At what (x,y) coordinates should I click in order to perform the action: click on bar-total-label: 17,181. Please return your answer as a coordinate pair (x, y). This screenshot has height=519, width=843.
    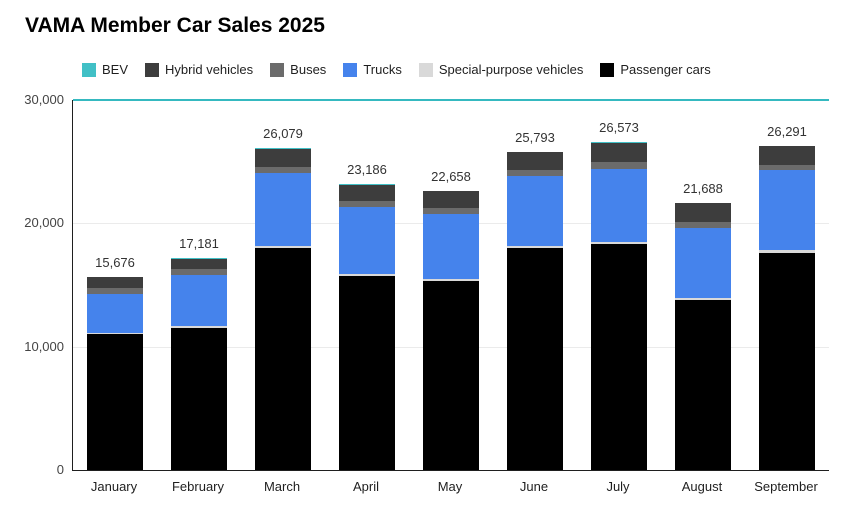
    Looking at the image, I should click on (199, 244).